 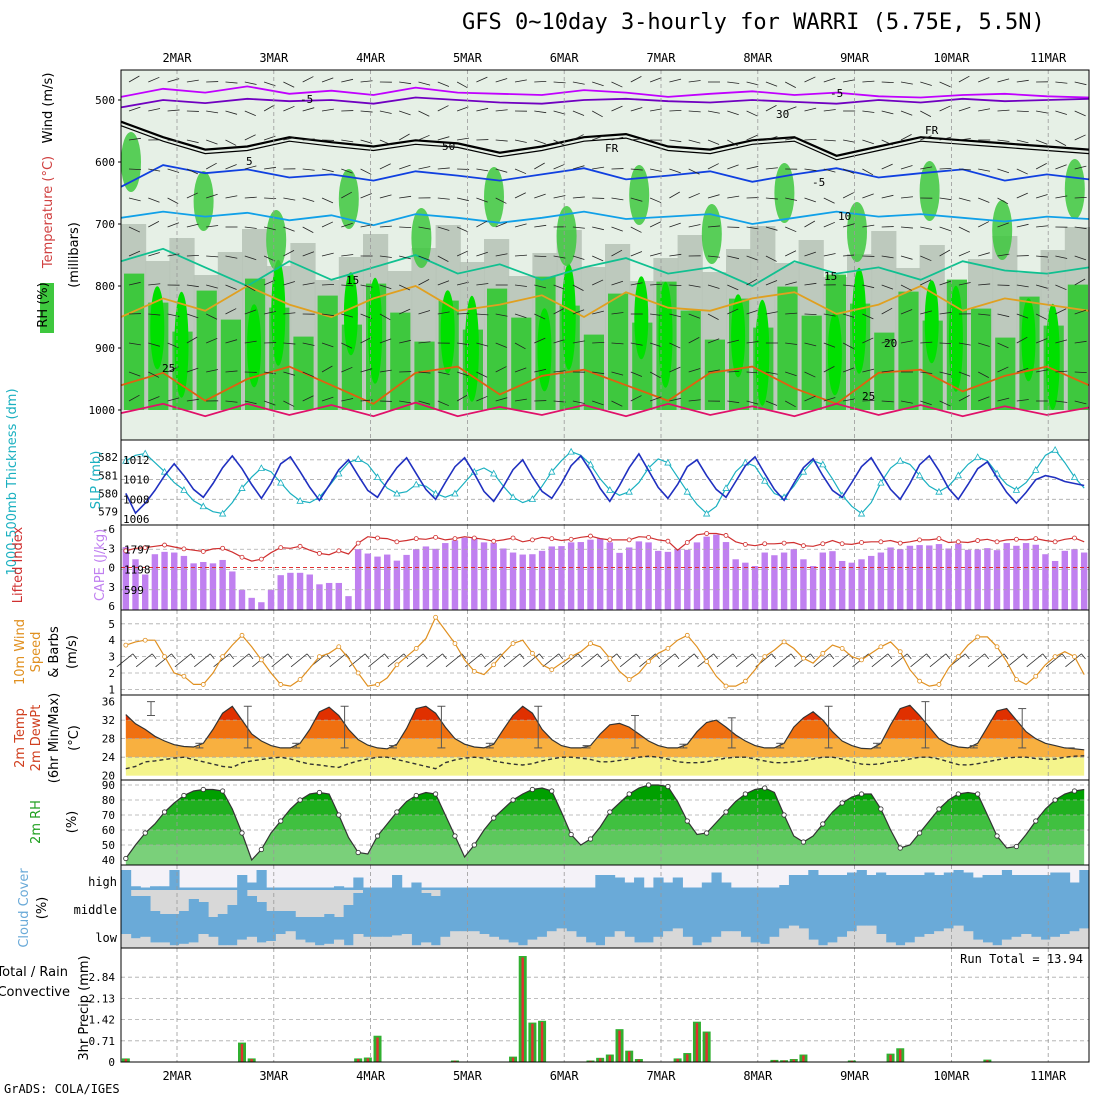 What do you see at coordinates (34, 972) in the screenshot?
I see `precip-label-total: Total / Rain` at bounding box center [34, 972].